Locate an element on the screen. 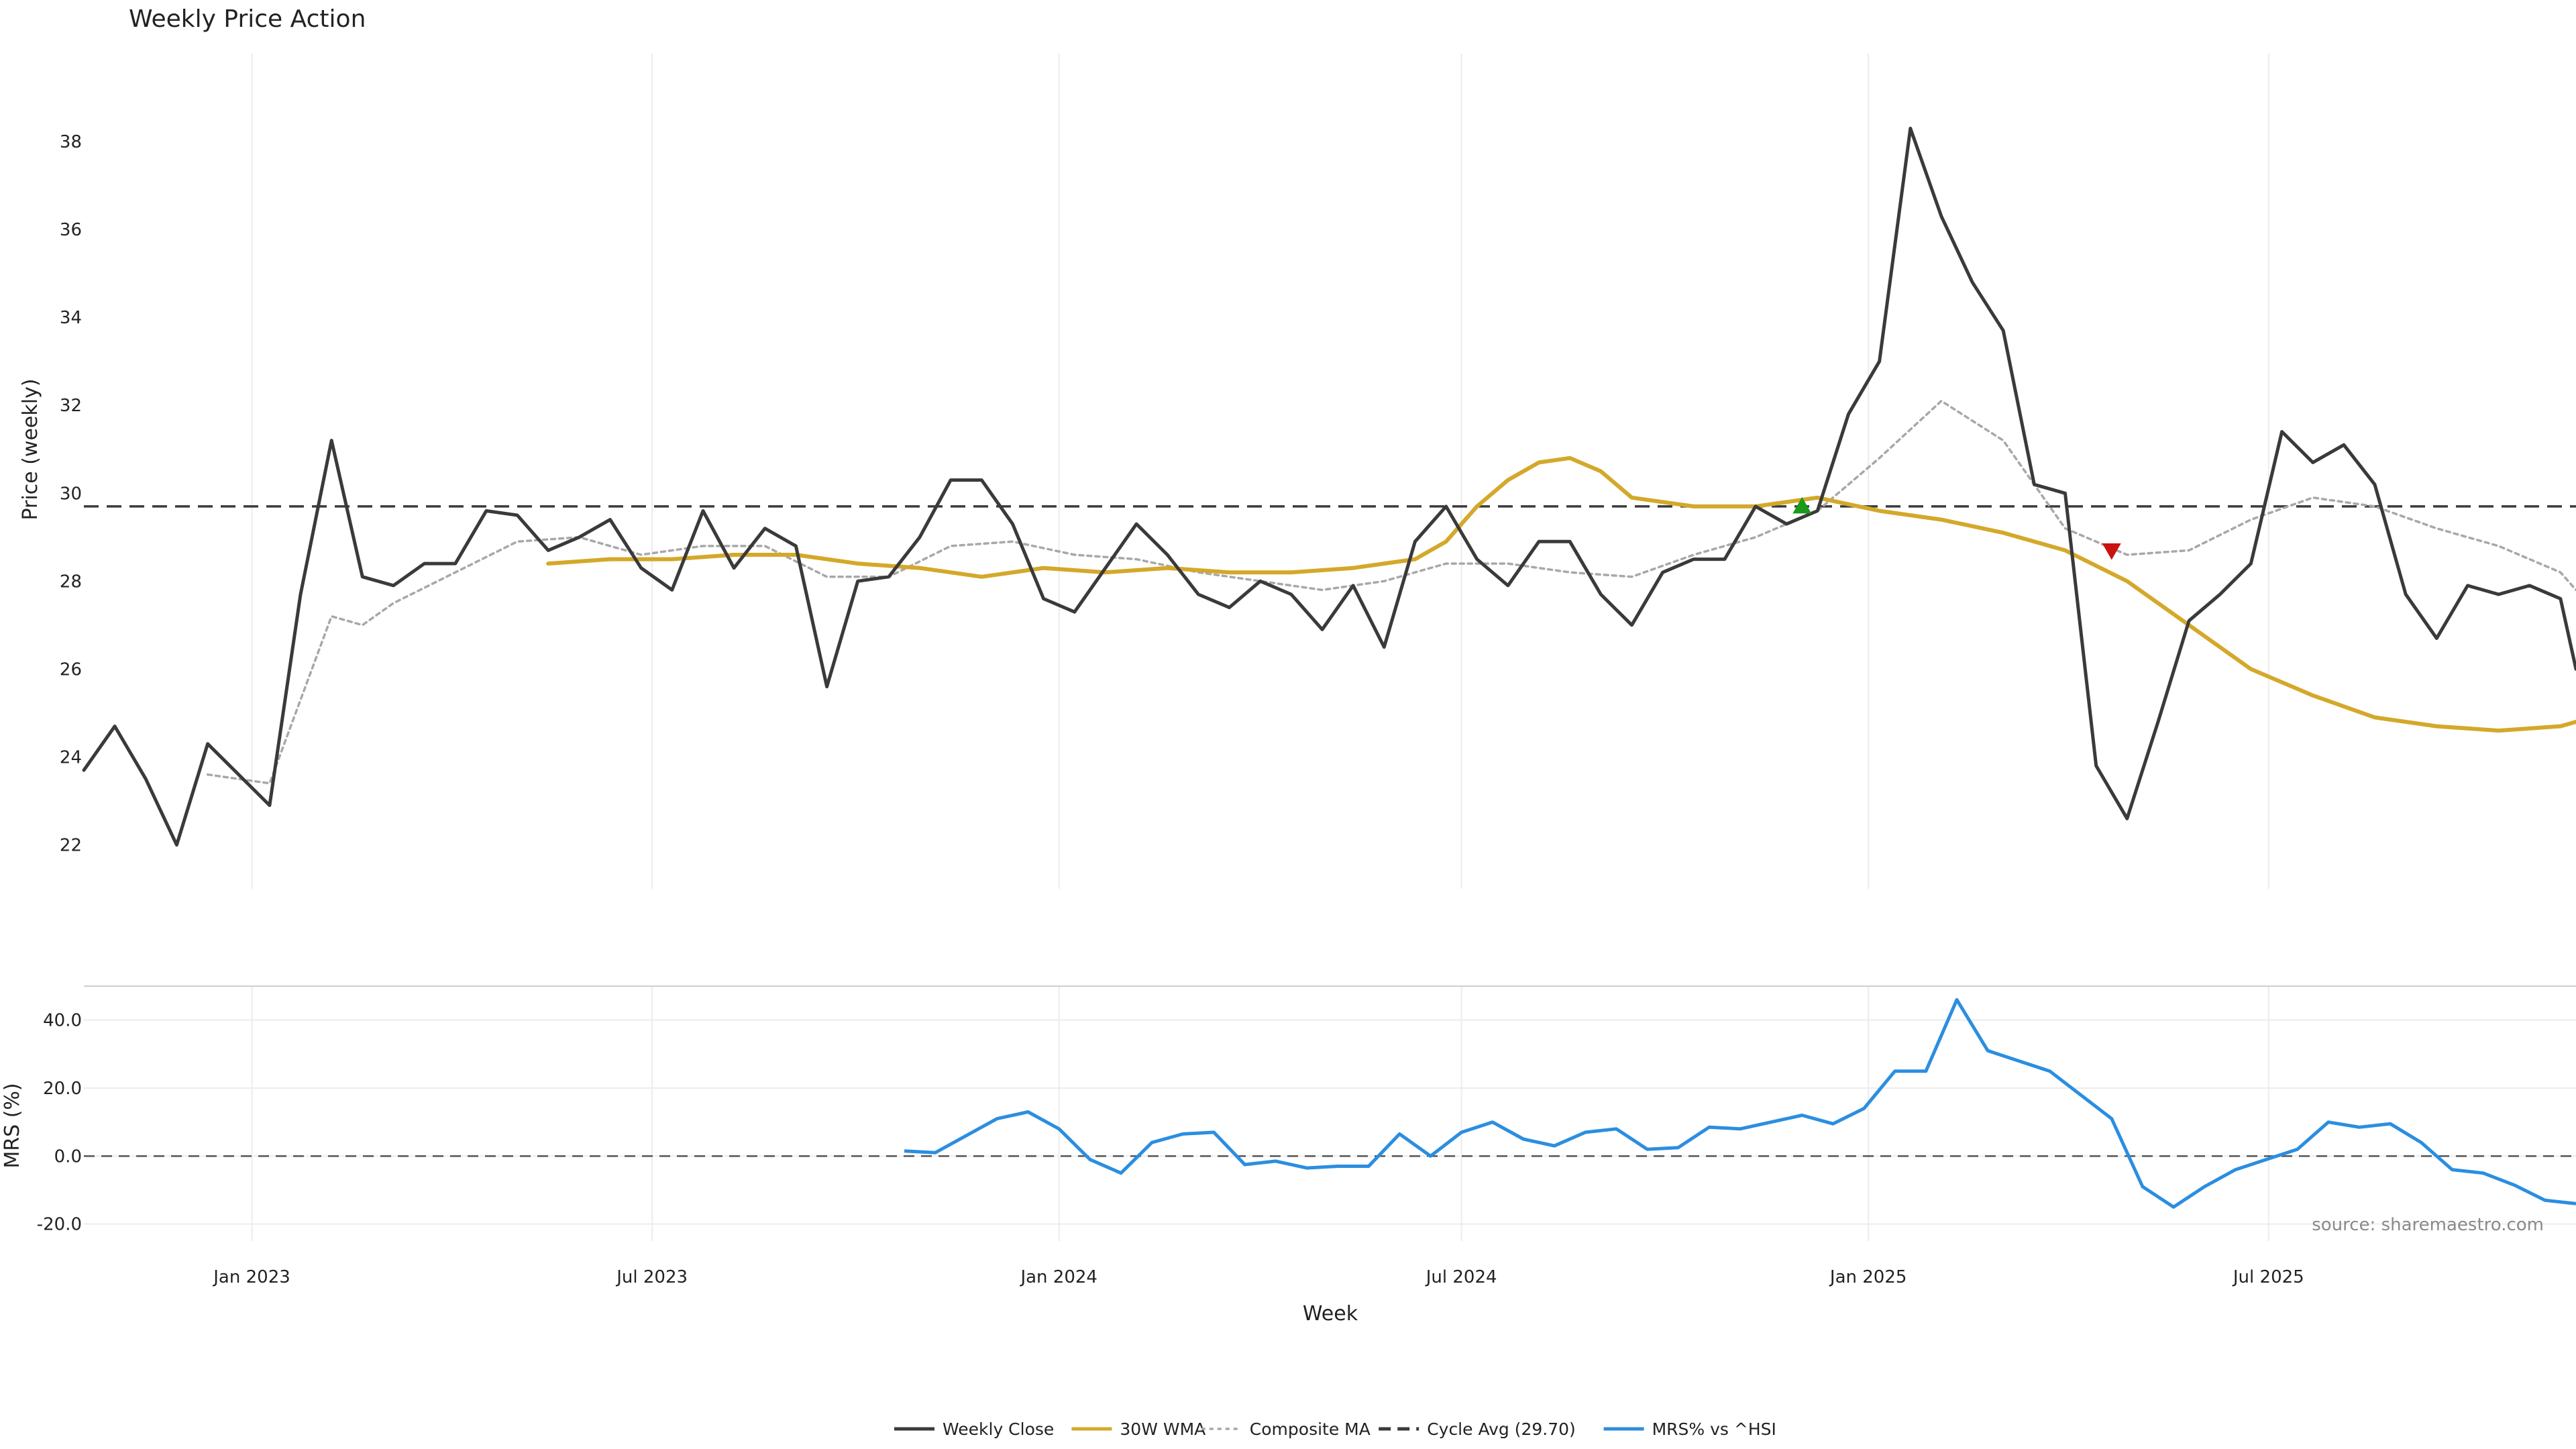 The image size is (2576, 1449). price-y-tick-label: 24 is located at coordinates (71, 757).